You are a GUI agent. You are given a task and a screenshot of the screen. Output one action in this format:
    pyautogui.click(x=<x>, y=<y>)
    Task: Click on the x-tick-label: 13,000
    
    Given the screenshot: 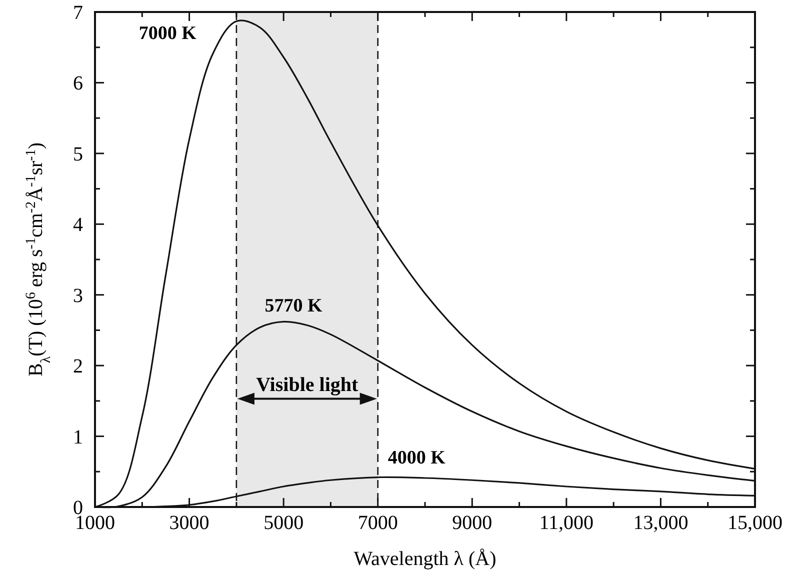 What is the action you would take?
    pyautogui.click(x=660, y=523)
    